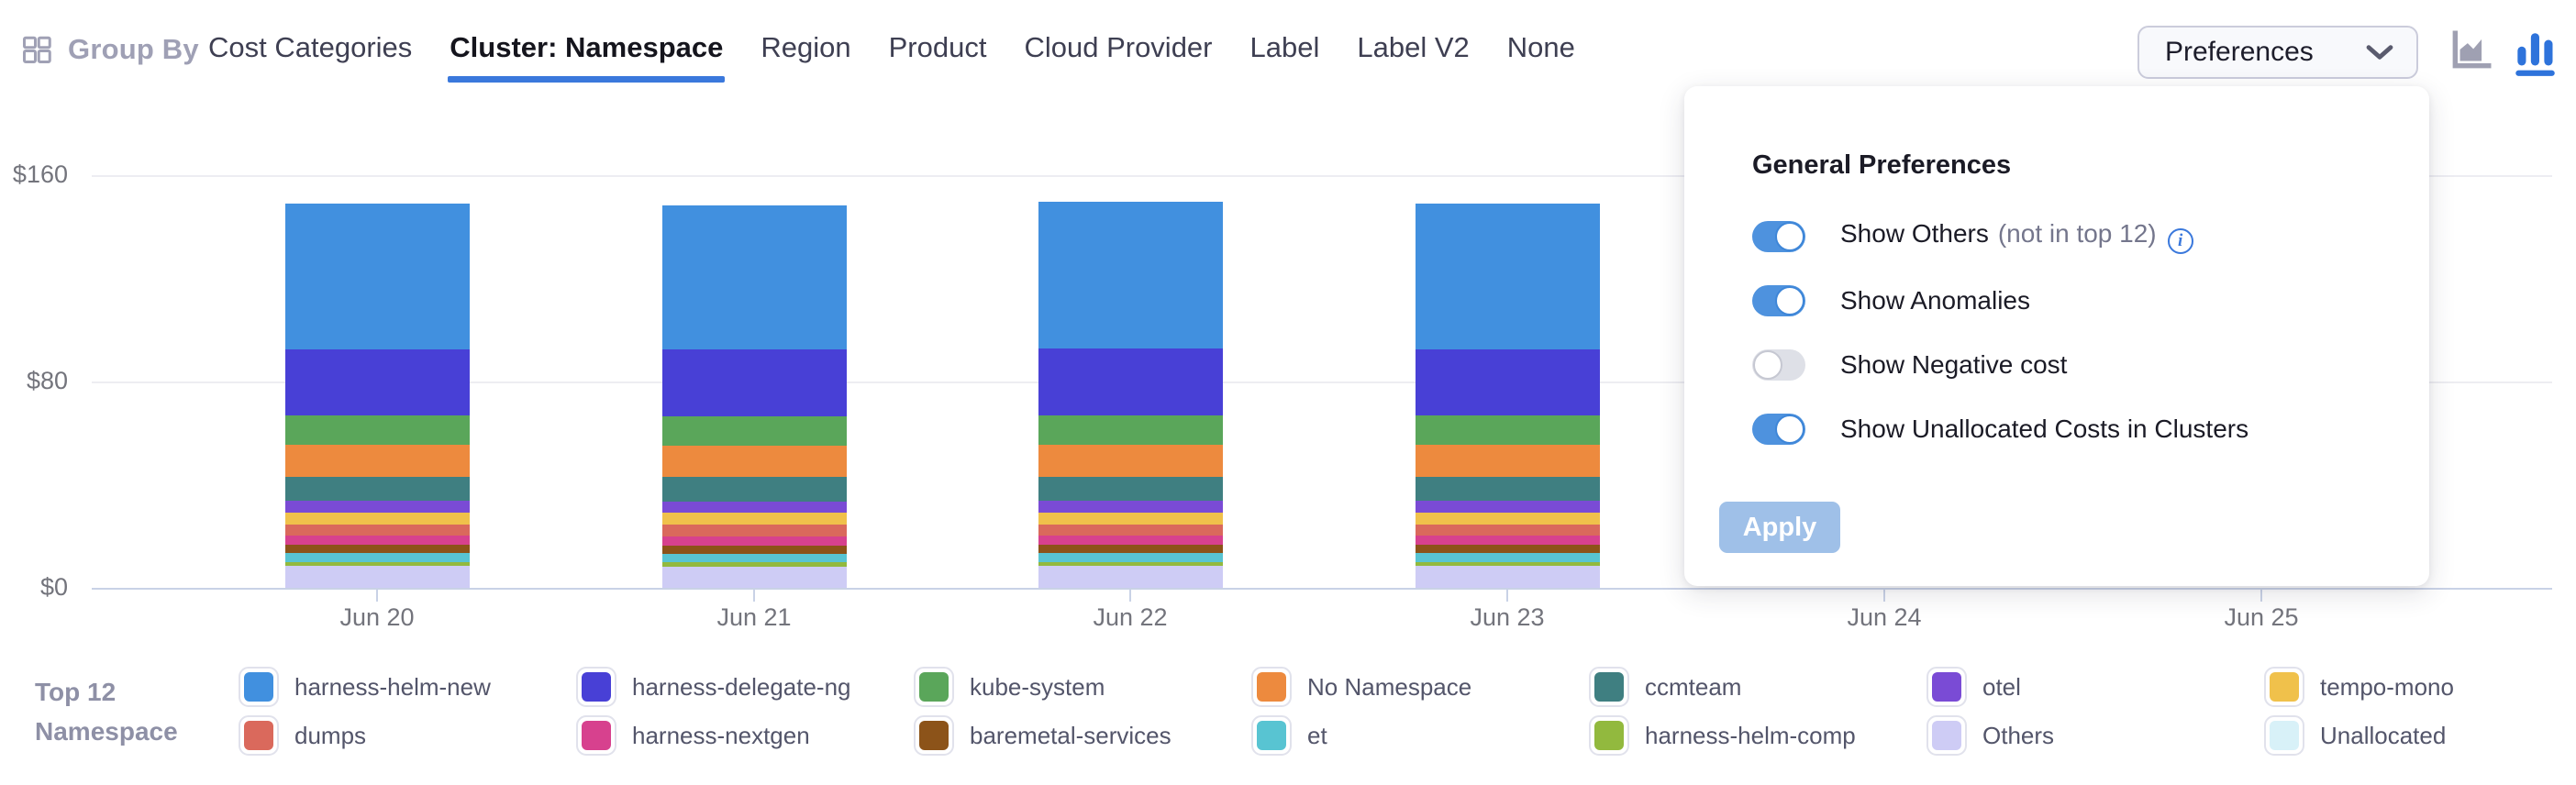  Describe the element at coordinates (1118, 47) in the screenshot. I see `tab-cloud-provider: Cloud Provider` at that location.